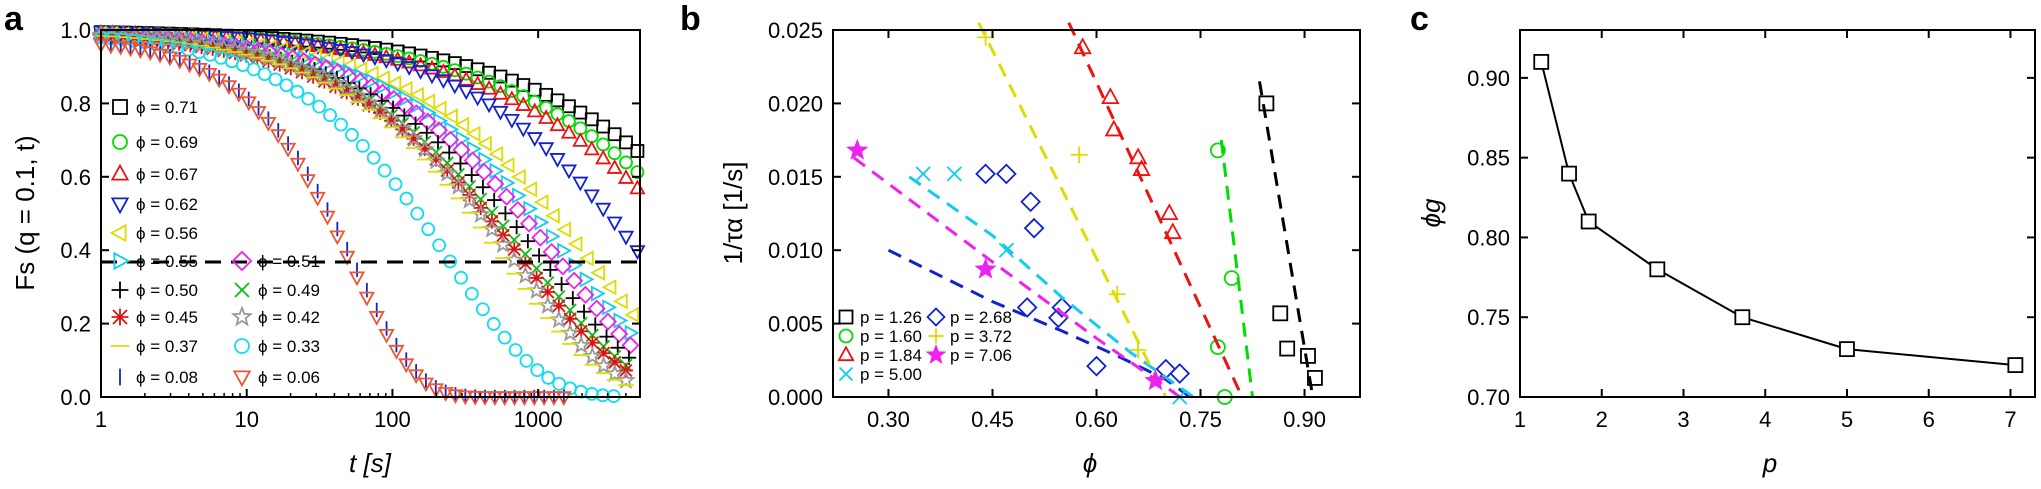 The height and width of the screenshot is (489, 2041). What do you see at coordinates (1683, 419) in the screenshot?
I see `panel-c-xtick-label: 3` at bounding box center [1683, 419].